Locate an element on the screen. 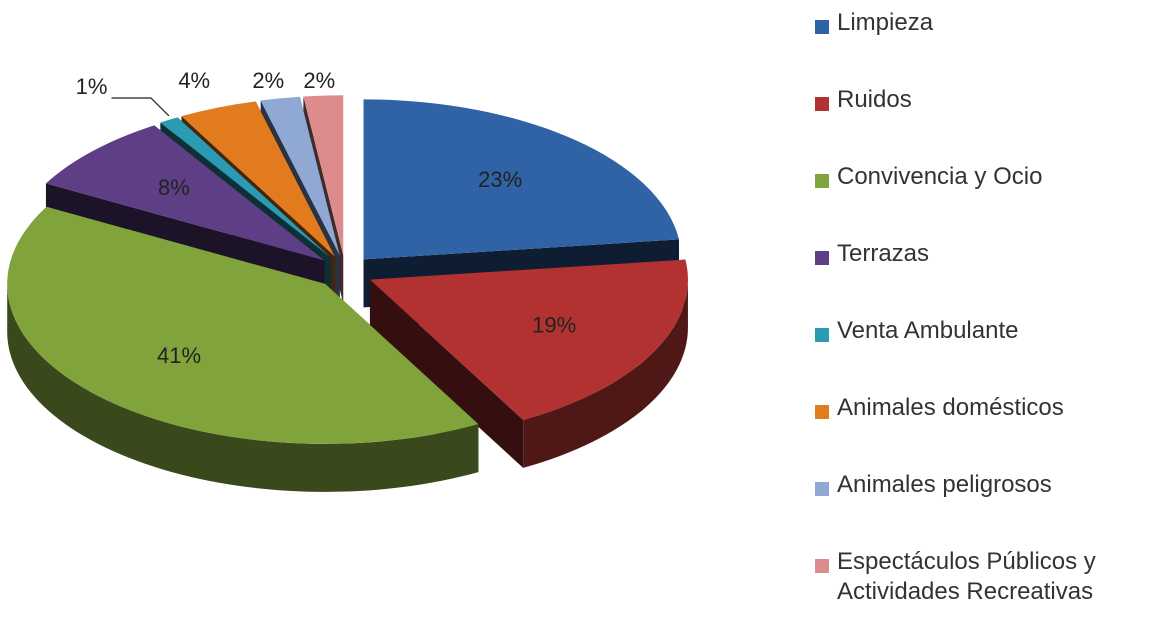 This screenshot has height=625, width=1170. legend-item: Venta Ambulante is located at coordinates (990, 354).